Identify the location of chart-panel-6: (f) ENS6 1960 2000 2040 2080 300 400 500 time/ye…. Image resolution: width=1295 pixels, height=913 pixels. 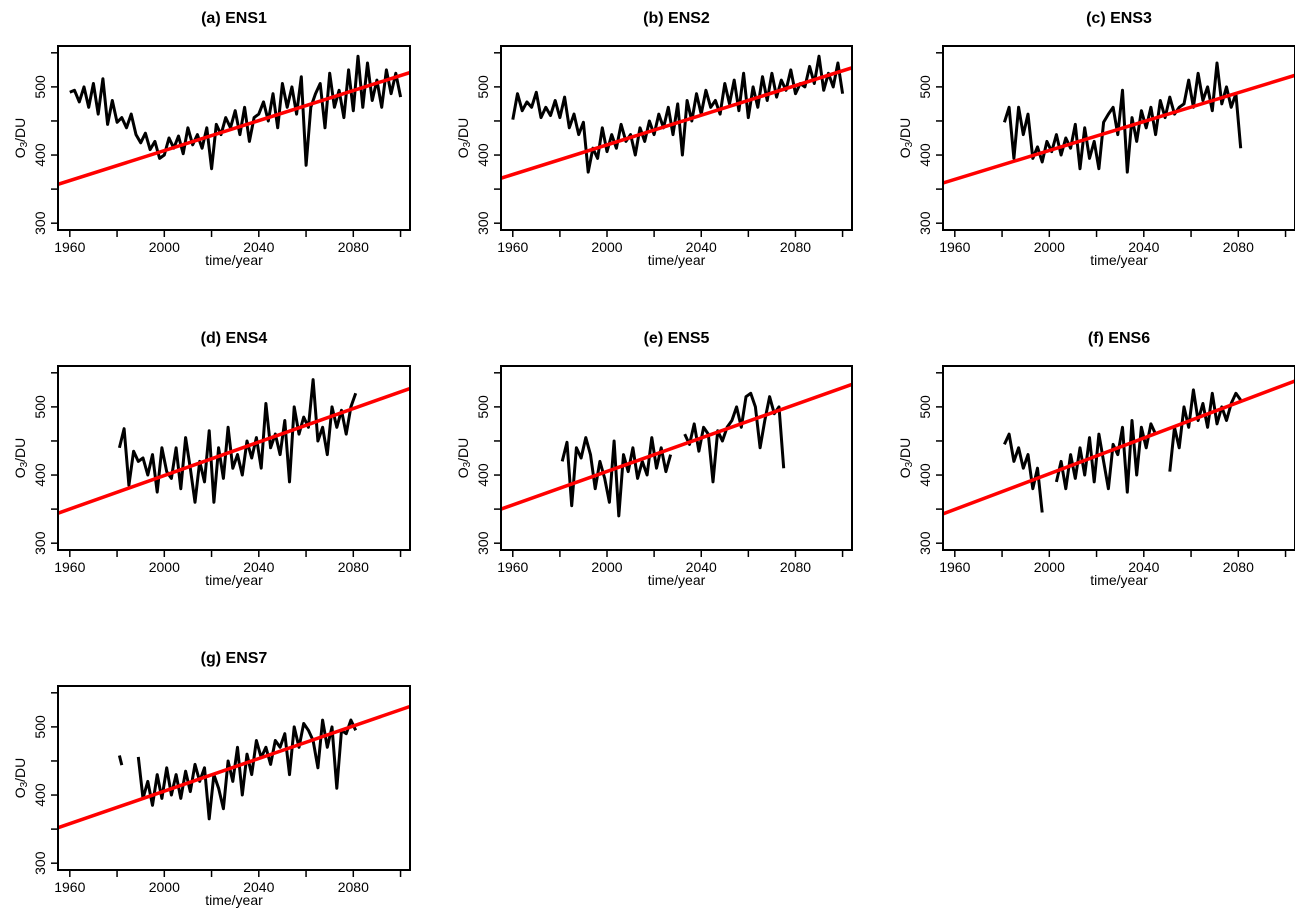
(1096, 459).